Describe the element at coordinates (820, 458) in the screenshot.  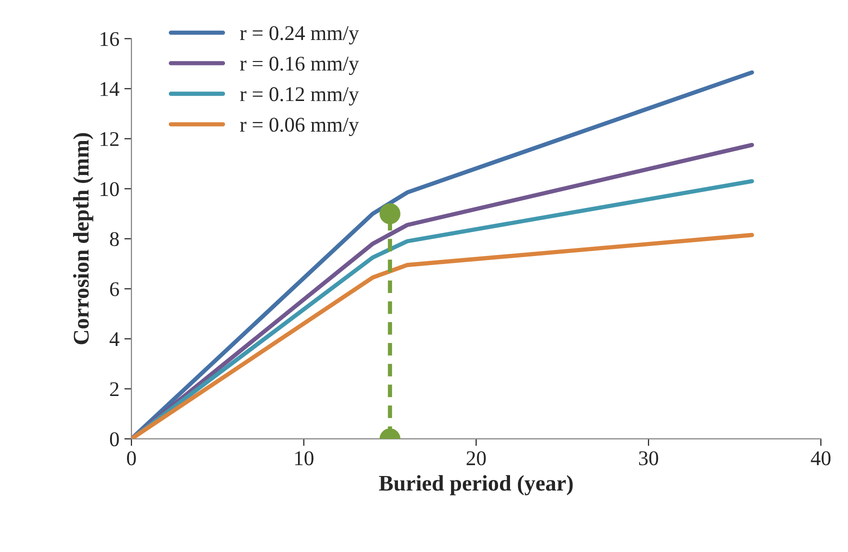
I see `x-tick-label: 40` at that location.